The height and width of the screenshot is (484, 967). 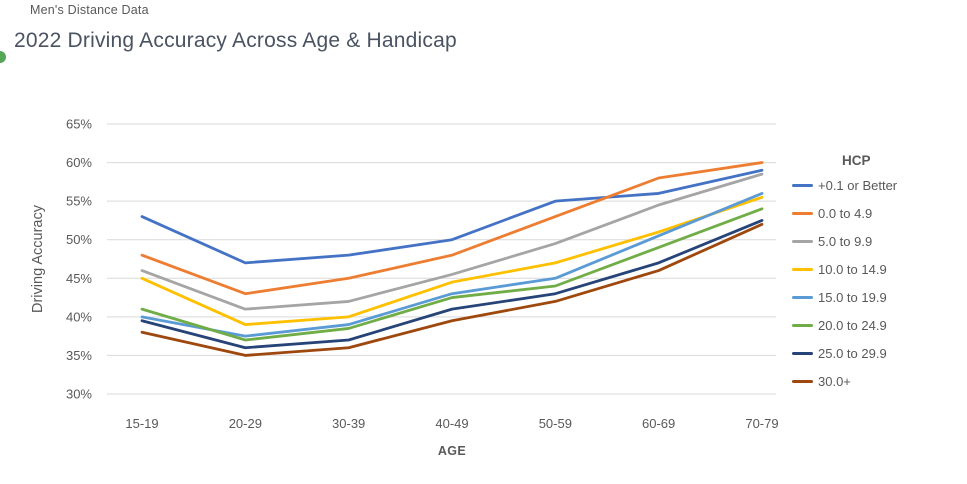 I want to click on x-tick-label: 50-59, so click(x=555, y=423).